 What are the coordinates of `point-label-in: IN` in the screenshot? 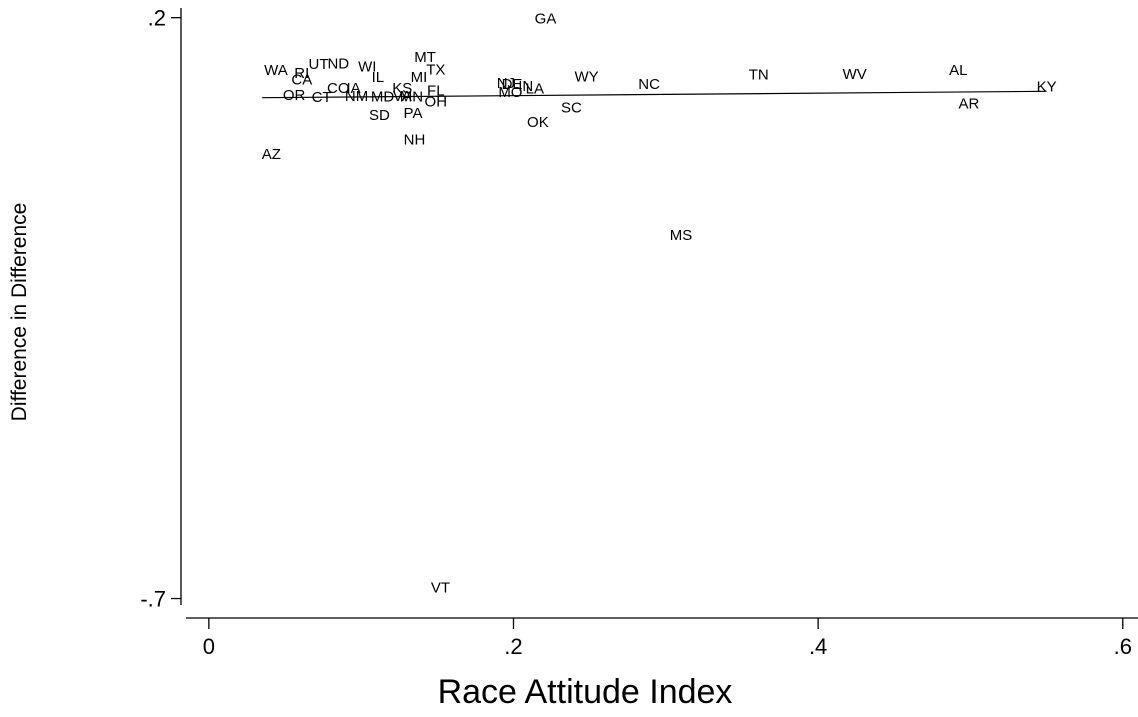 It's located at (525, 86).